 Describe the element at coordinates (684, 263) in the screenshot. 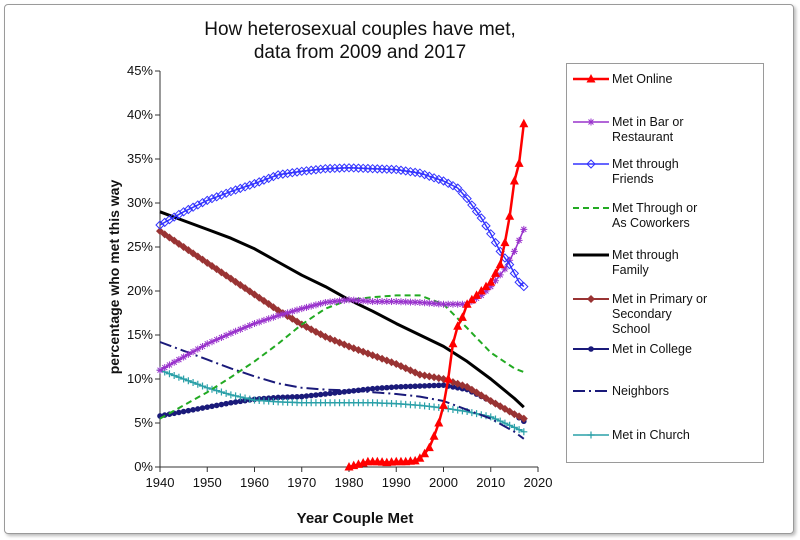

I see `legend-label: Met through Family` at that location.